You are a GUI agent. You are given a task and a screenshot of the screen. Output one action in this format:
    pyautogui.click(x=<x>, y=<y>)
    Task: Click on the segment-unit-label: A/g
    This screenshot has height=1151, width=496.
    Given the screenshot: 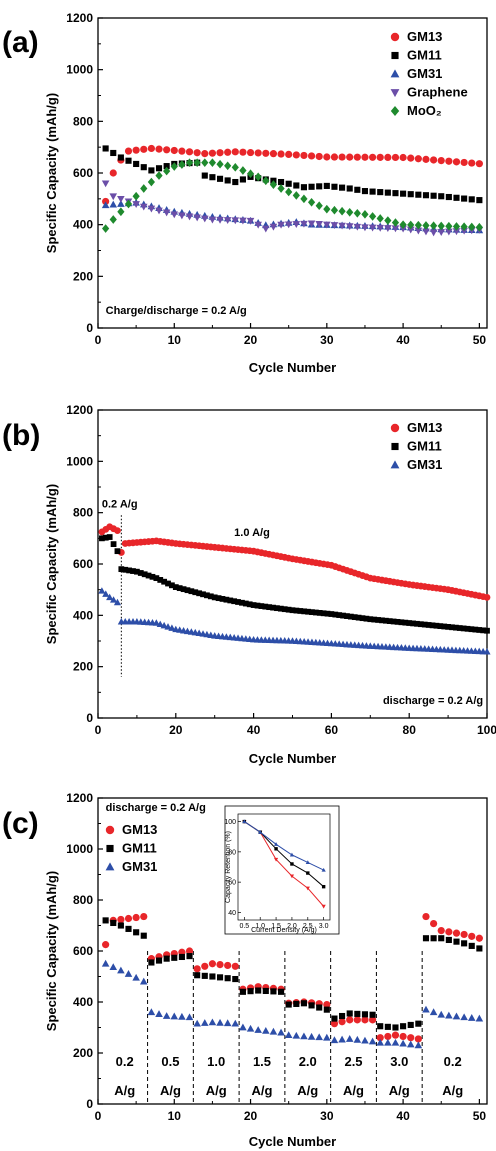 What is the action you would take?
    pyautogui.click(x=262, y=1090)
    